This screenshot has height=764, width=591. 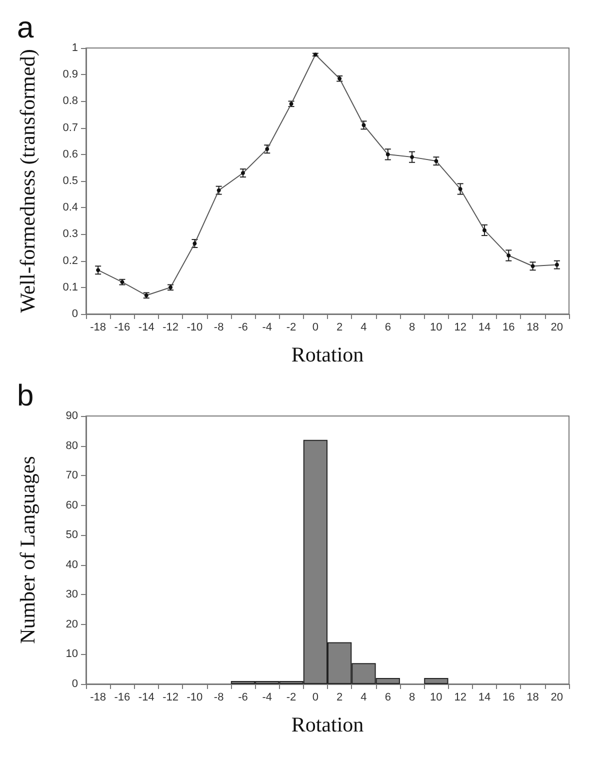 I want to click on chart-title: b, so click(x=25, y=396).